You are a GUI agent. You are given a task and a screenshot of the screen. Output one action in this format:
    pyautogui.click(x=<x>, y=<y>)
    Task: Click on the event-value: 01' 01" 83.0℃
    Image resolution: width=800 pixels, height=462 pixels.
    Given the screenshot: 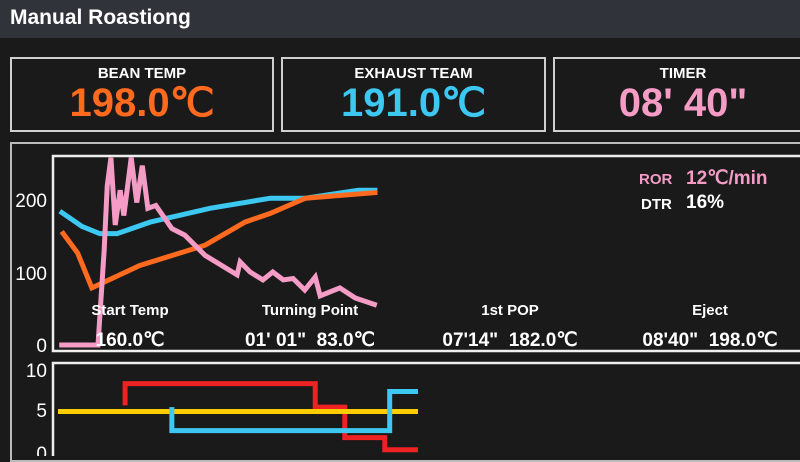 What is the action you would take?
    pyautogui.click(x=310, y=340)
    